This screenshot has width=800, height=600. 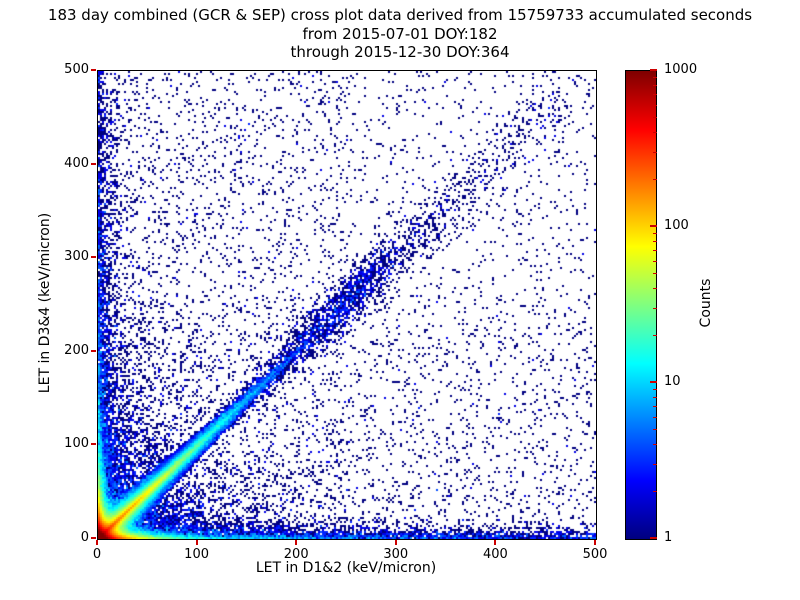 I want to click on colorbar-tick-label: 1, so click(x=668, y=537).